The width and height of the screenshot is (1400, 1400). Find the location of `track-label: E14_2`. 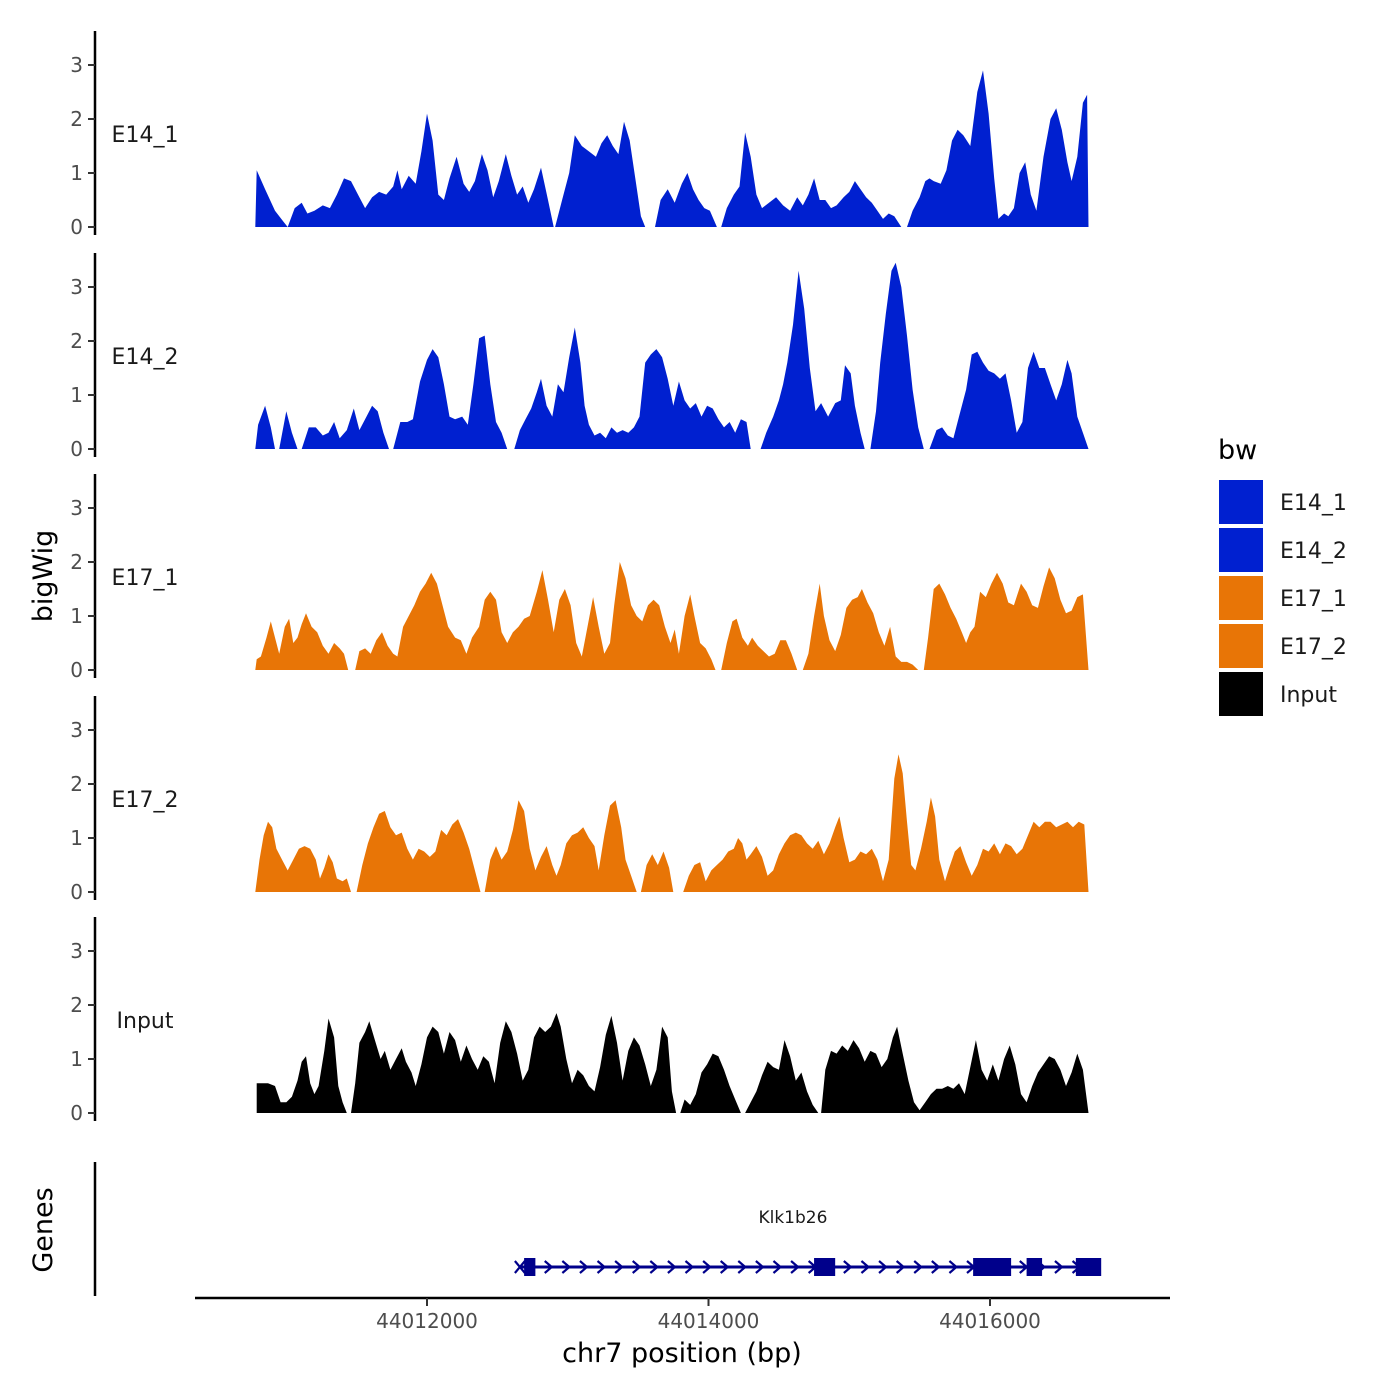

track-label: E14_2 is located at coordinates (145, 357).